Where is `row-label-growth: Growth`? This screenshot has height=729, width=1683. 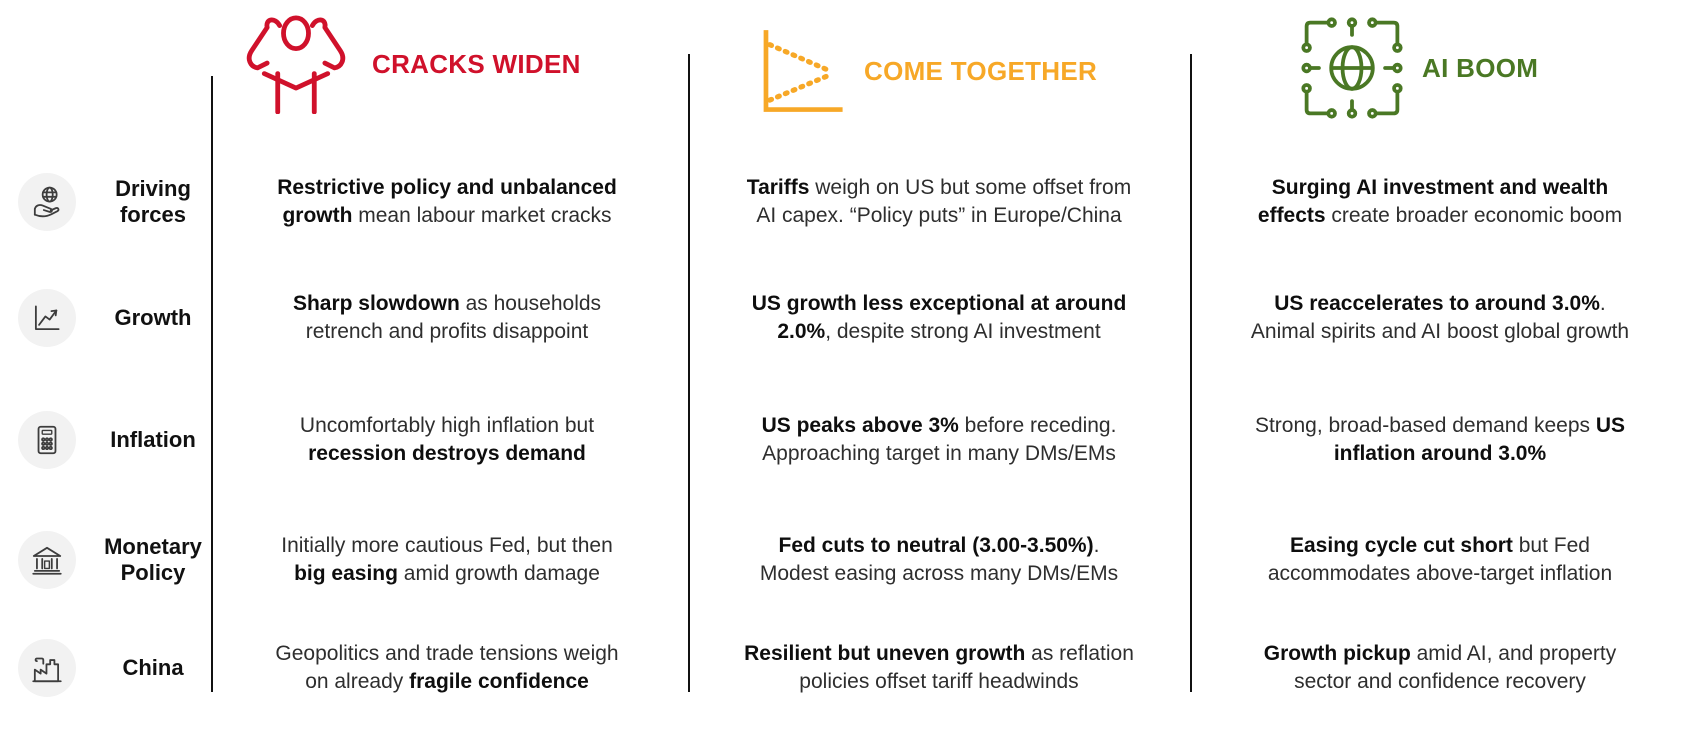 row-label-growth: Growth is located at coordinates (117, 318).